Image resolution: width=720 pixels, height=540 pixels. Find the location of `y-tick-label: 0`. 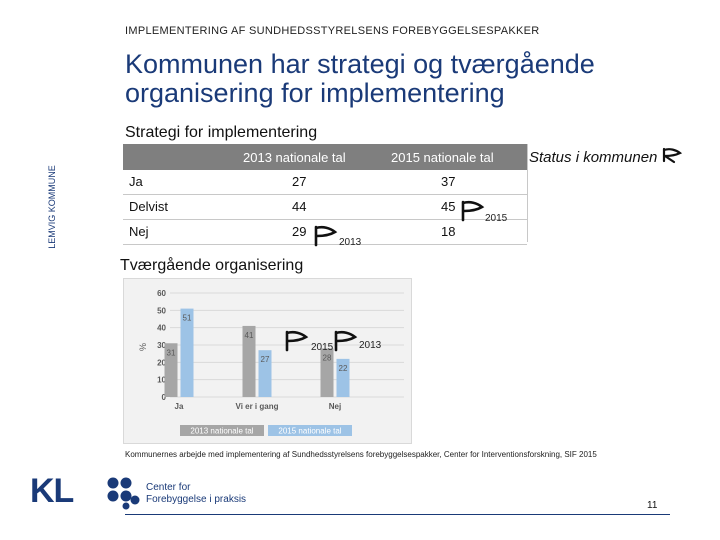

y-tick-label: 0 is located at coordinates (164, 397).